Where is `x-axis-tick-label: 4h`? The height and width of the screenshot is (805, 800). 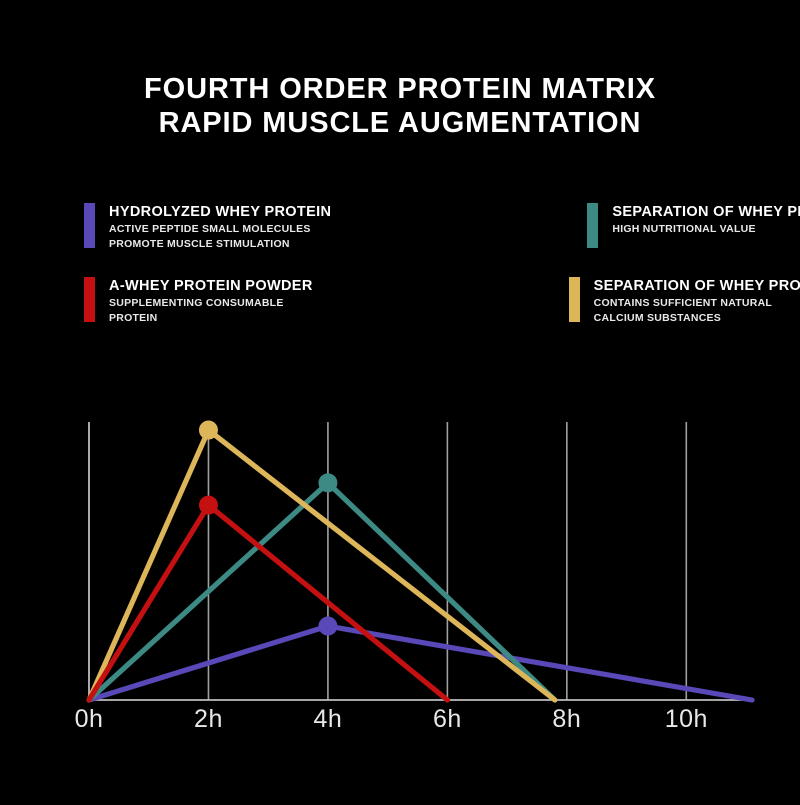 x-axis-tick-label: 4h is located at coordinates (328, 719).